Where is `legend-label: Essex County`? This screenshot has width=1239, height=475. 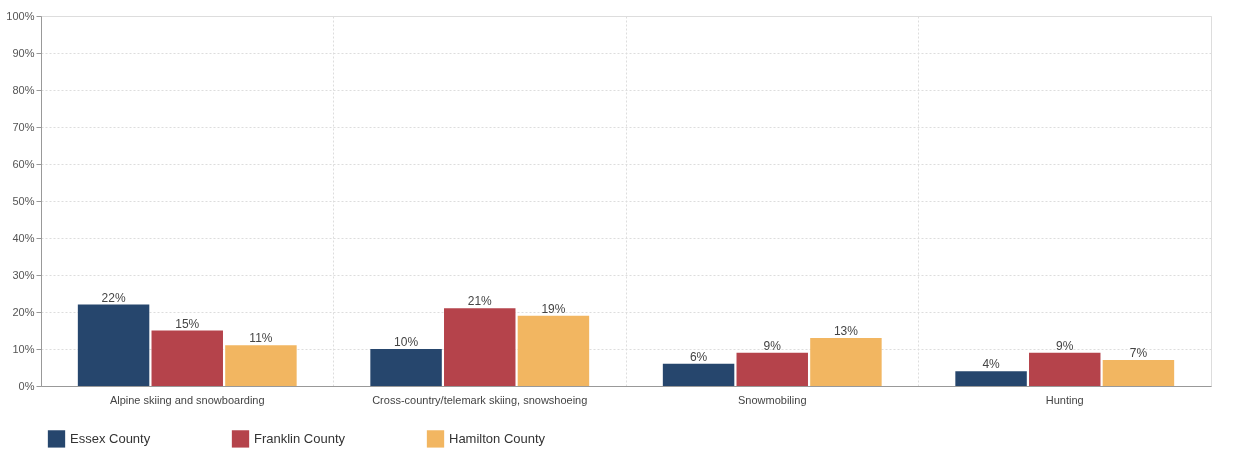 legend-label: Essex County is located at coordinates (110, 438).